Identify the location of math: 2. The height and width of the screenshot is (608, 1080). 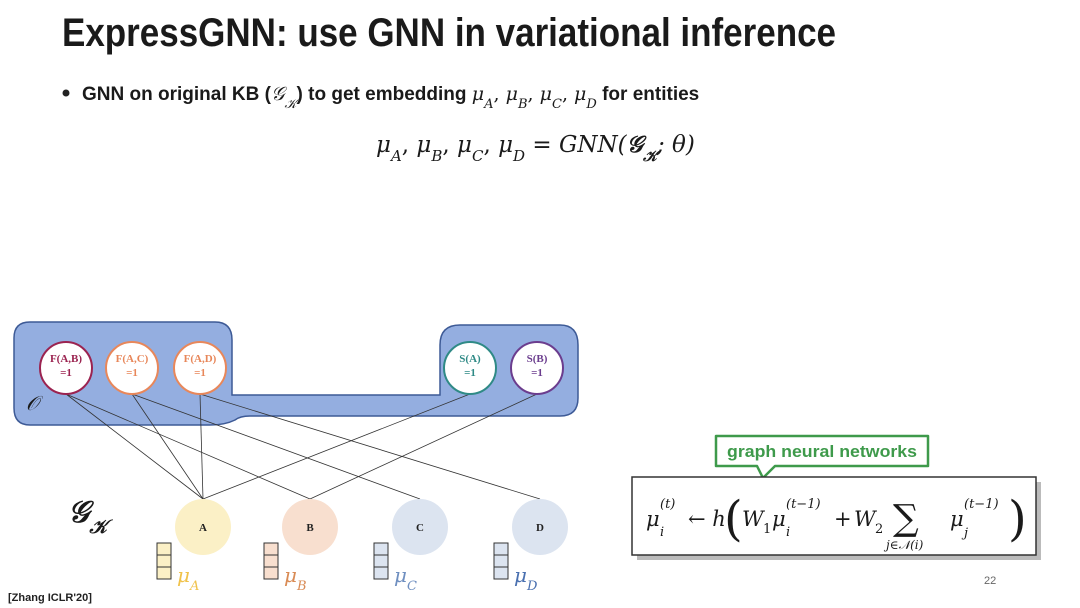
(879, 529).